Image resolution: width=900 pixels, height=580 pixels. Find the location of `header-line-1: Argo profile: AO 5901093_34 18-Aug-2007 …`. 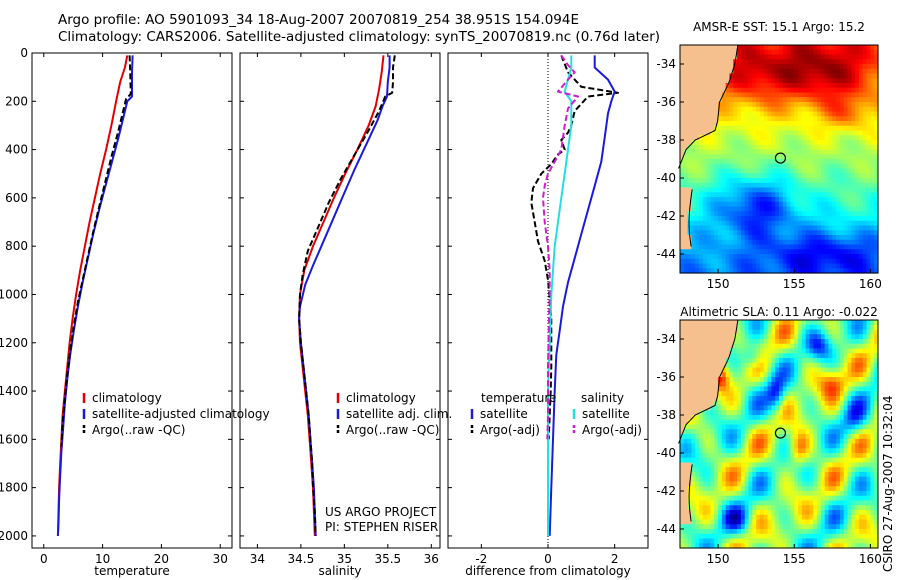

header-line-1: Argo profile: AO 5901093_34 18-Aug-2007 … is located at coordinates (319, 20).